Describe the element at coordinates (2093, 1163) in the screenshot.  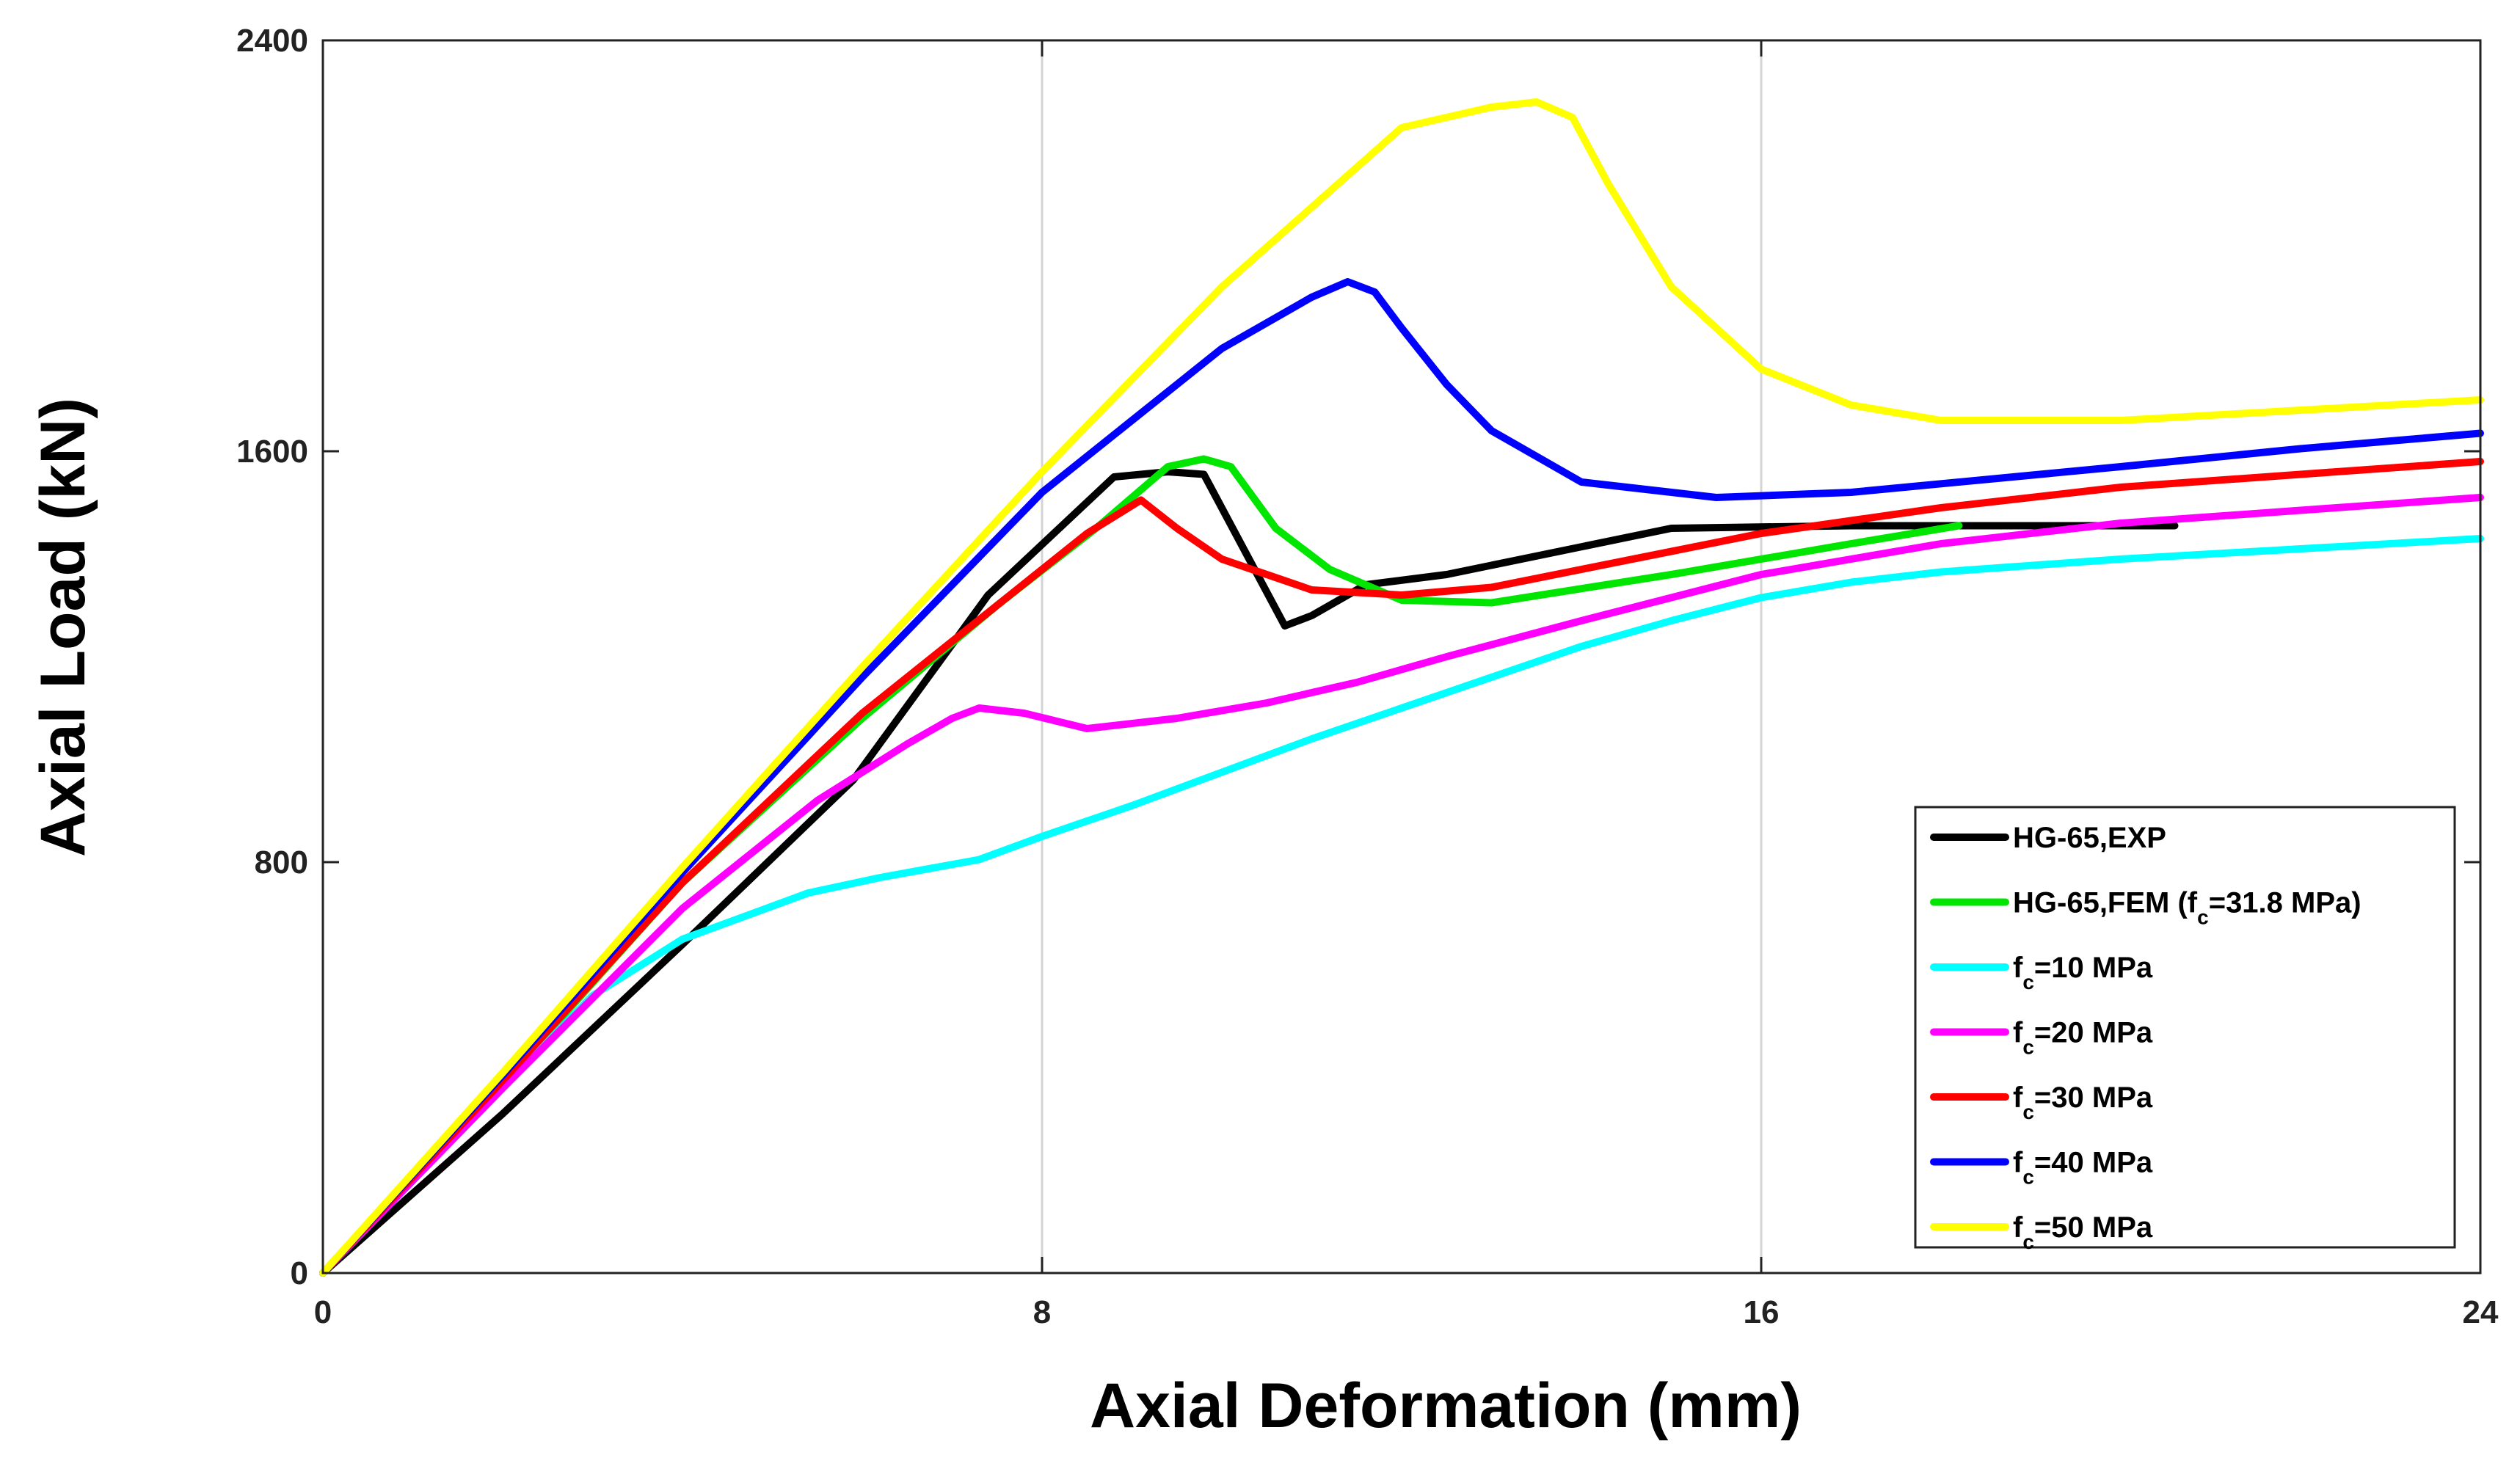
I see `legend-label-tail: =40 MPa` at that location.